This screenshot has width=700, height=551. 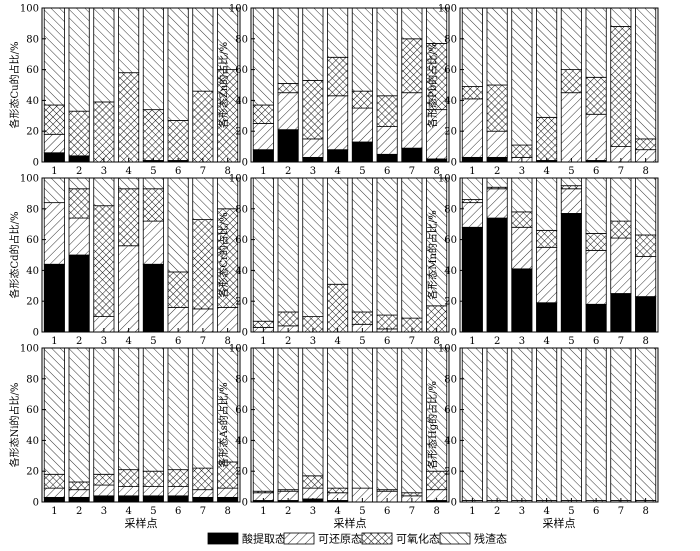 I want to click on panel-hg: 0 20 40 60 80 100 1 2 3 4 5 6 7 8 各形态Hg的占比/% 采样点, so click(x=542, y=437).